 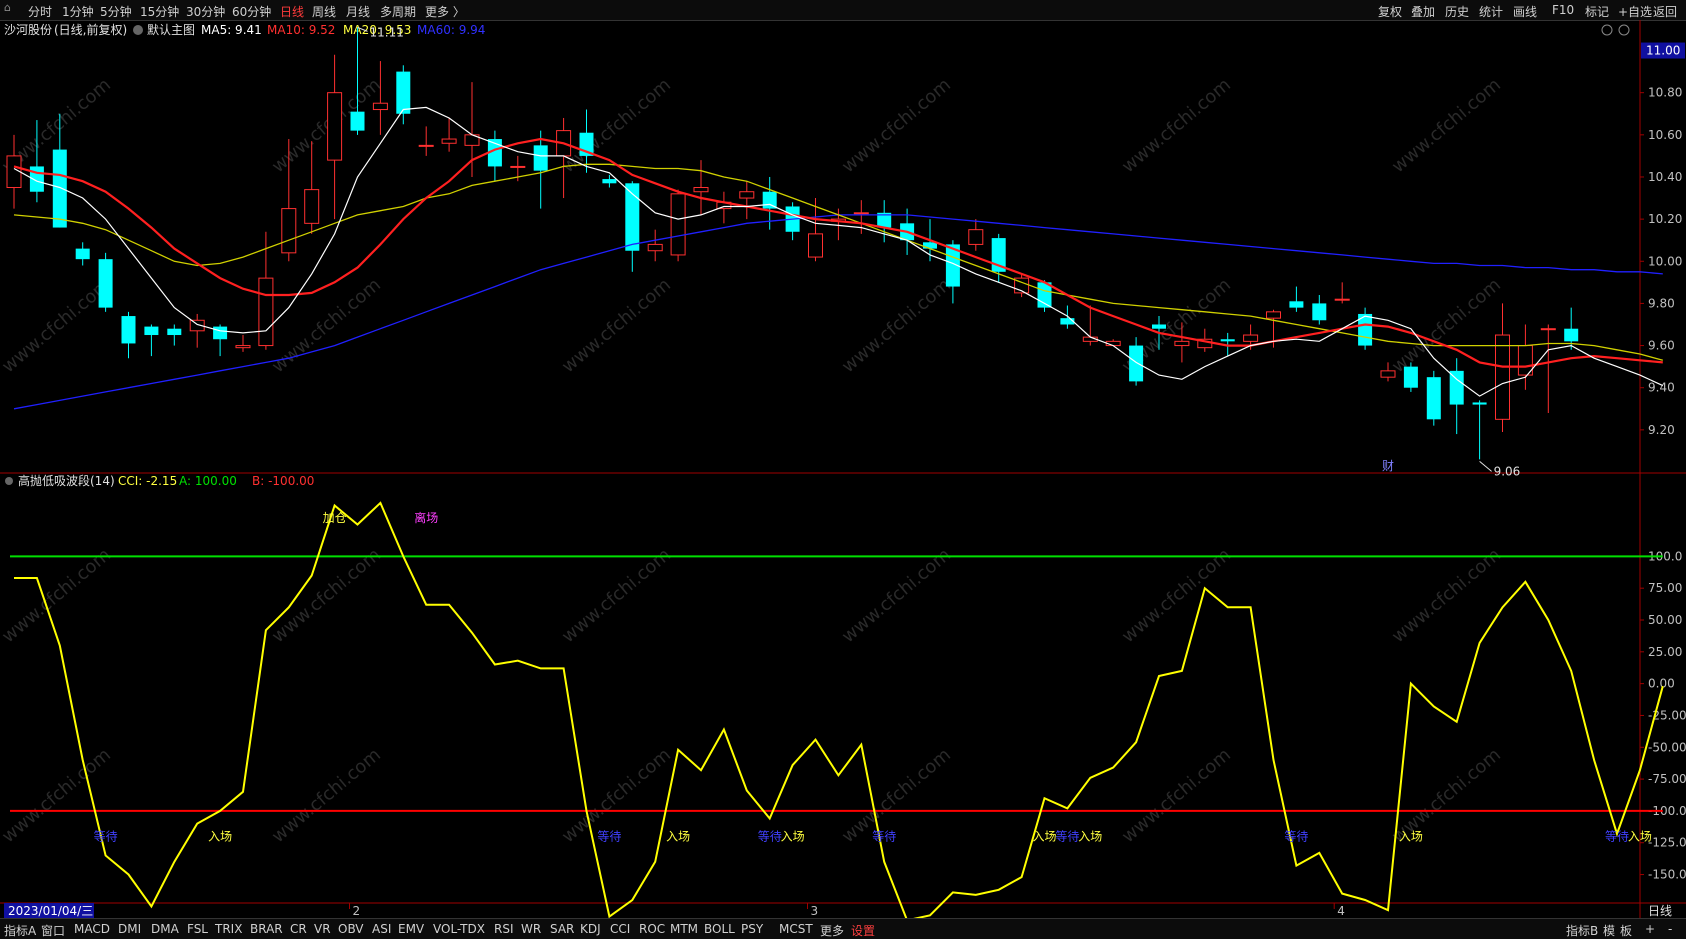 I want to click on toolbar-right-tab-7: +自选, so click(x=1635, y=12).